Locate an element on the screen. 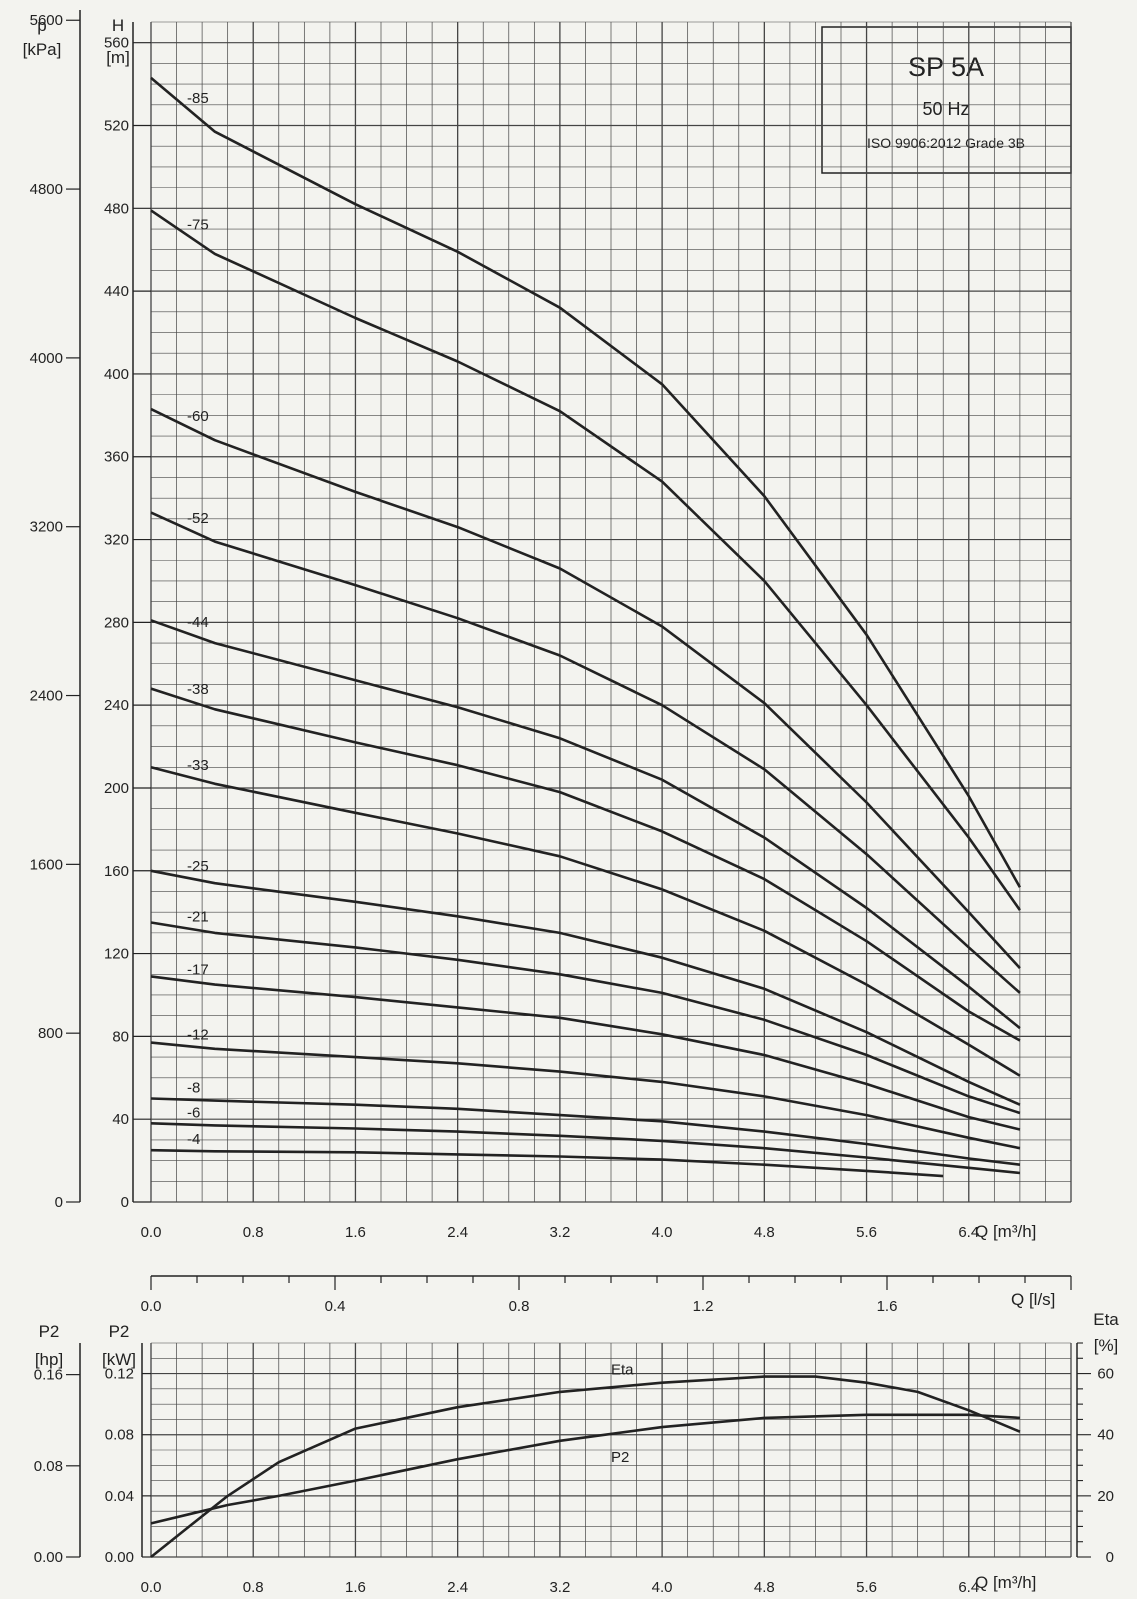  flow-ls-tick-label: 1.2 is located at coordinates (703, 1306).